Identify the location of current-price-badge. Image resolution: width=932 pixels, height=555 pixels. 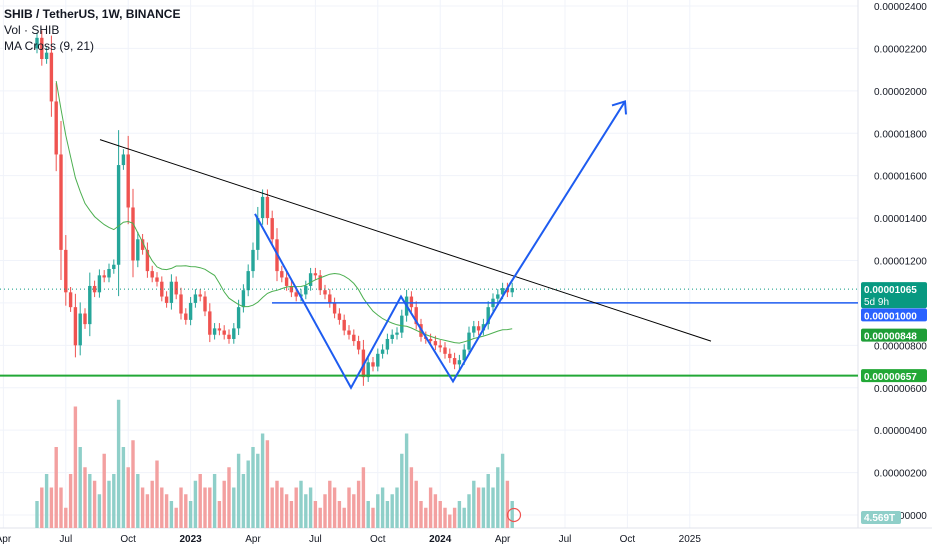
(894, 295).